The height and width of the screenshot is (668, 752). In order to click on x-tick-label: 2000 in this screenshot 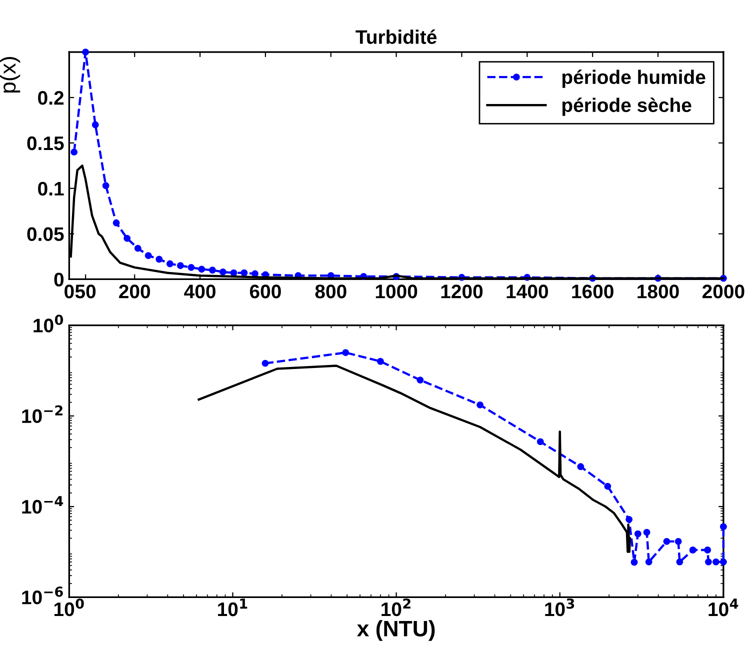, I will do `click(723, 291)`.